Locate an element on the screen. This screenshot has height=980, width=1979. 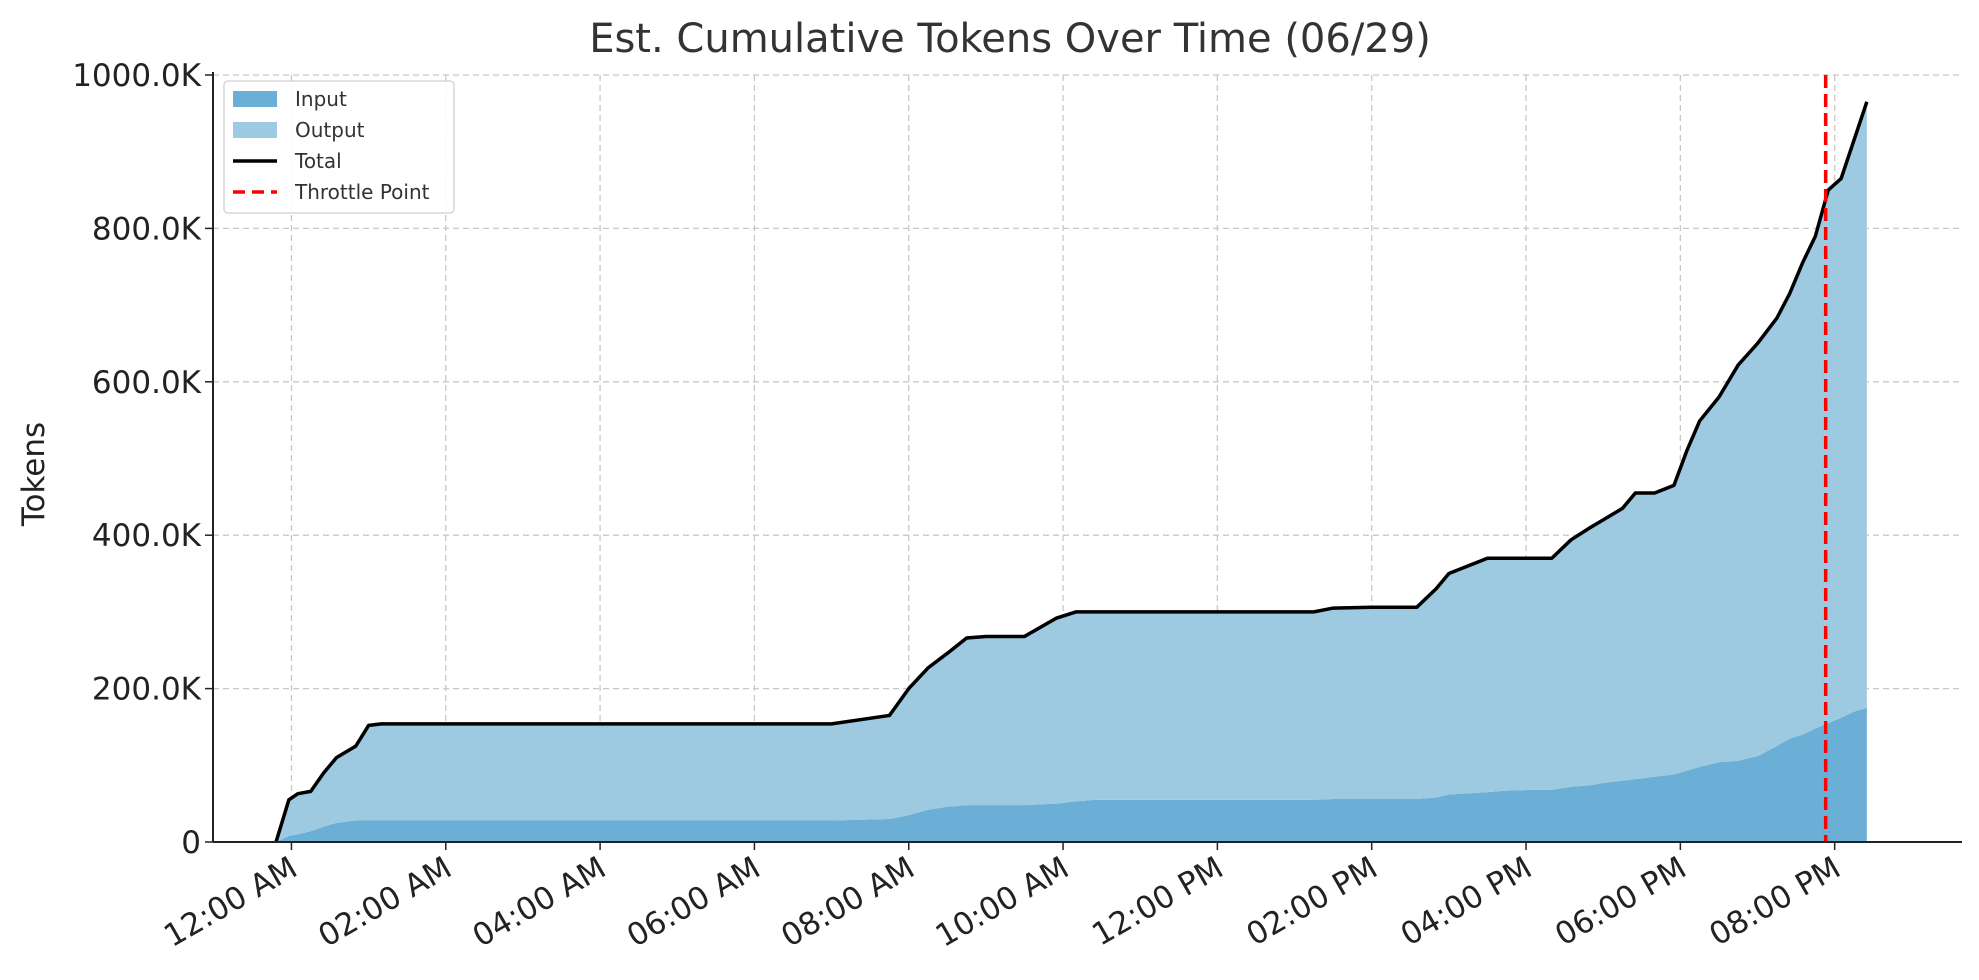
x-tick-label: 08:00 AM is located at coordinates (847, 902).